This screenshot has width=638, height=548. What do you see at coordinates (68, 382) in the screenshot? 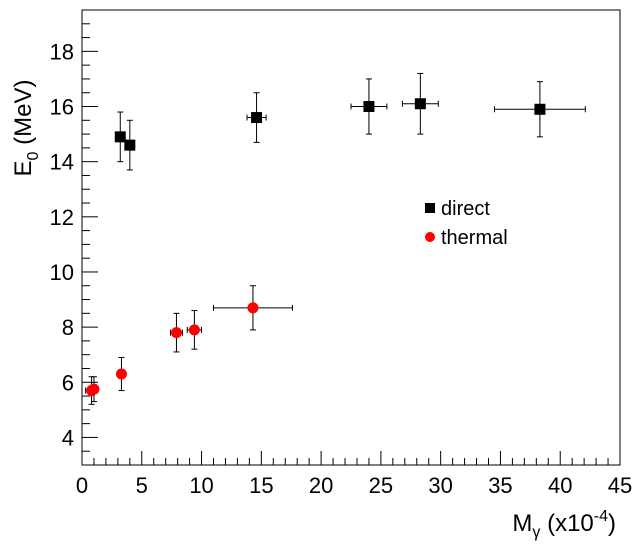
I see `y-tick-label: 6` at bounding box center [68, 382].